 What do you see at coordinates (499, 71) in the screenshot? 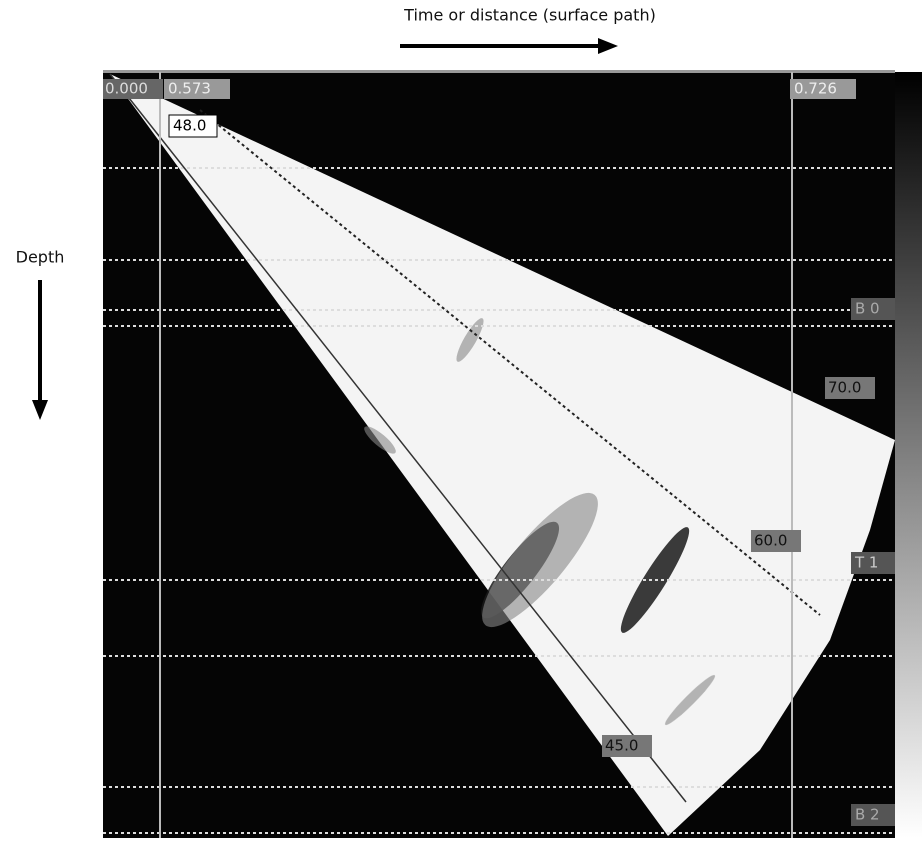
I see `frame` at bounding box center [499, 71].